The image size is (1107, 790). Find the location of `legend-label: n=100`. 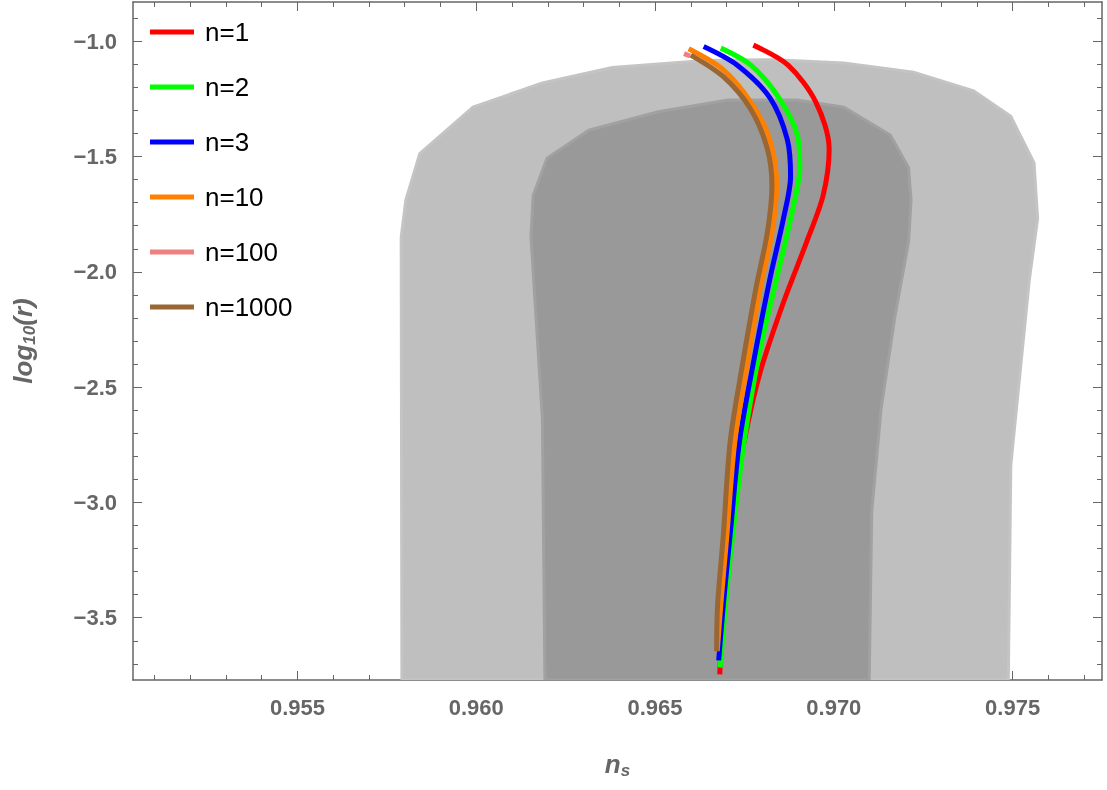

legend-label: n=100 is located at coordinates (242, 252).